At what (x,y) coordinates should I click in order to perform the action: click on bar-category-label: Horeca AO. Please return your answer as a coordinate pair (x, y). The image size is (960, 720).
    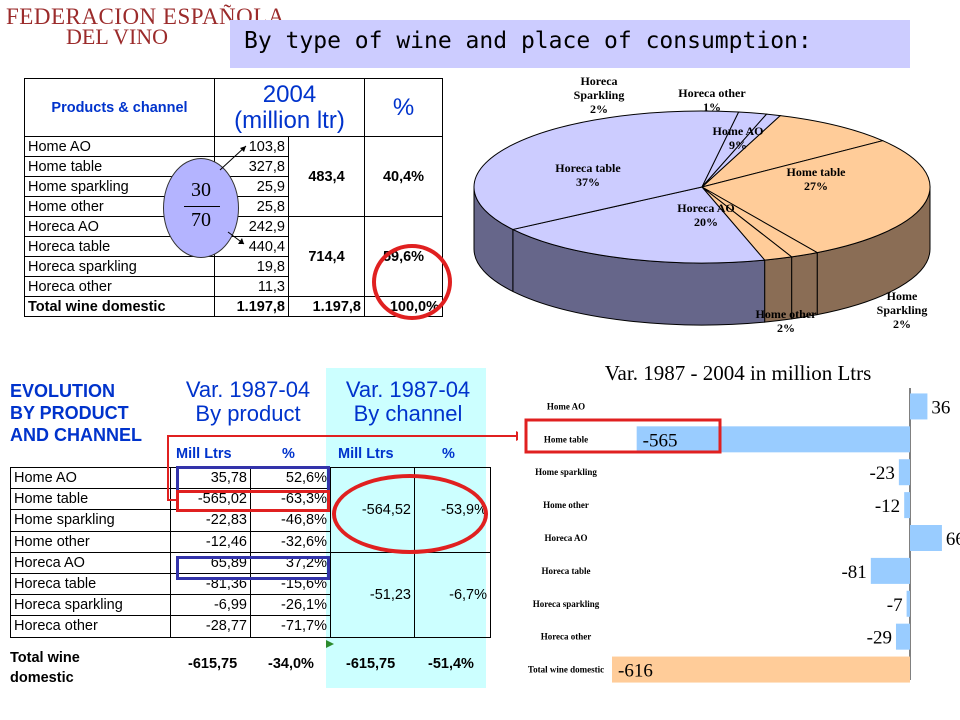
    Looking at the image, I should click on (565, 538).